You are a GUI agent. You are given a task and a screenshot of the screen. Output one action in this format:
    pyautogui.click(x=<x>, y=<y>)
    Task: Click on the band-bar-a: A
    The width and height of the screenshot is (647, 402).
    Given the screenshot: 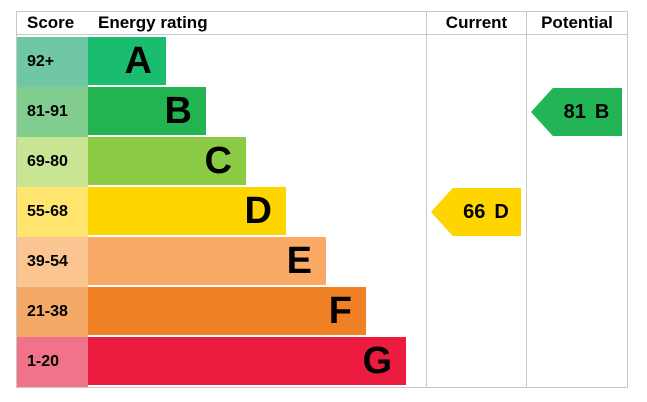 What is the action you would take?
    pyautogui.click(x=127, y=61)
    